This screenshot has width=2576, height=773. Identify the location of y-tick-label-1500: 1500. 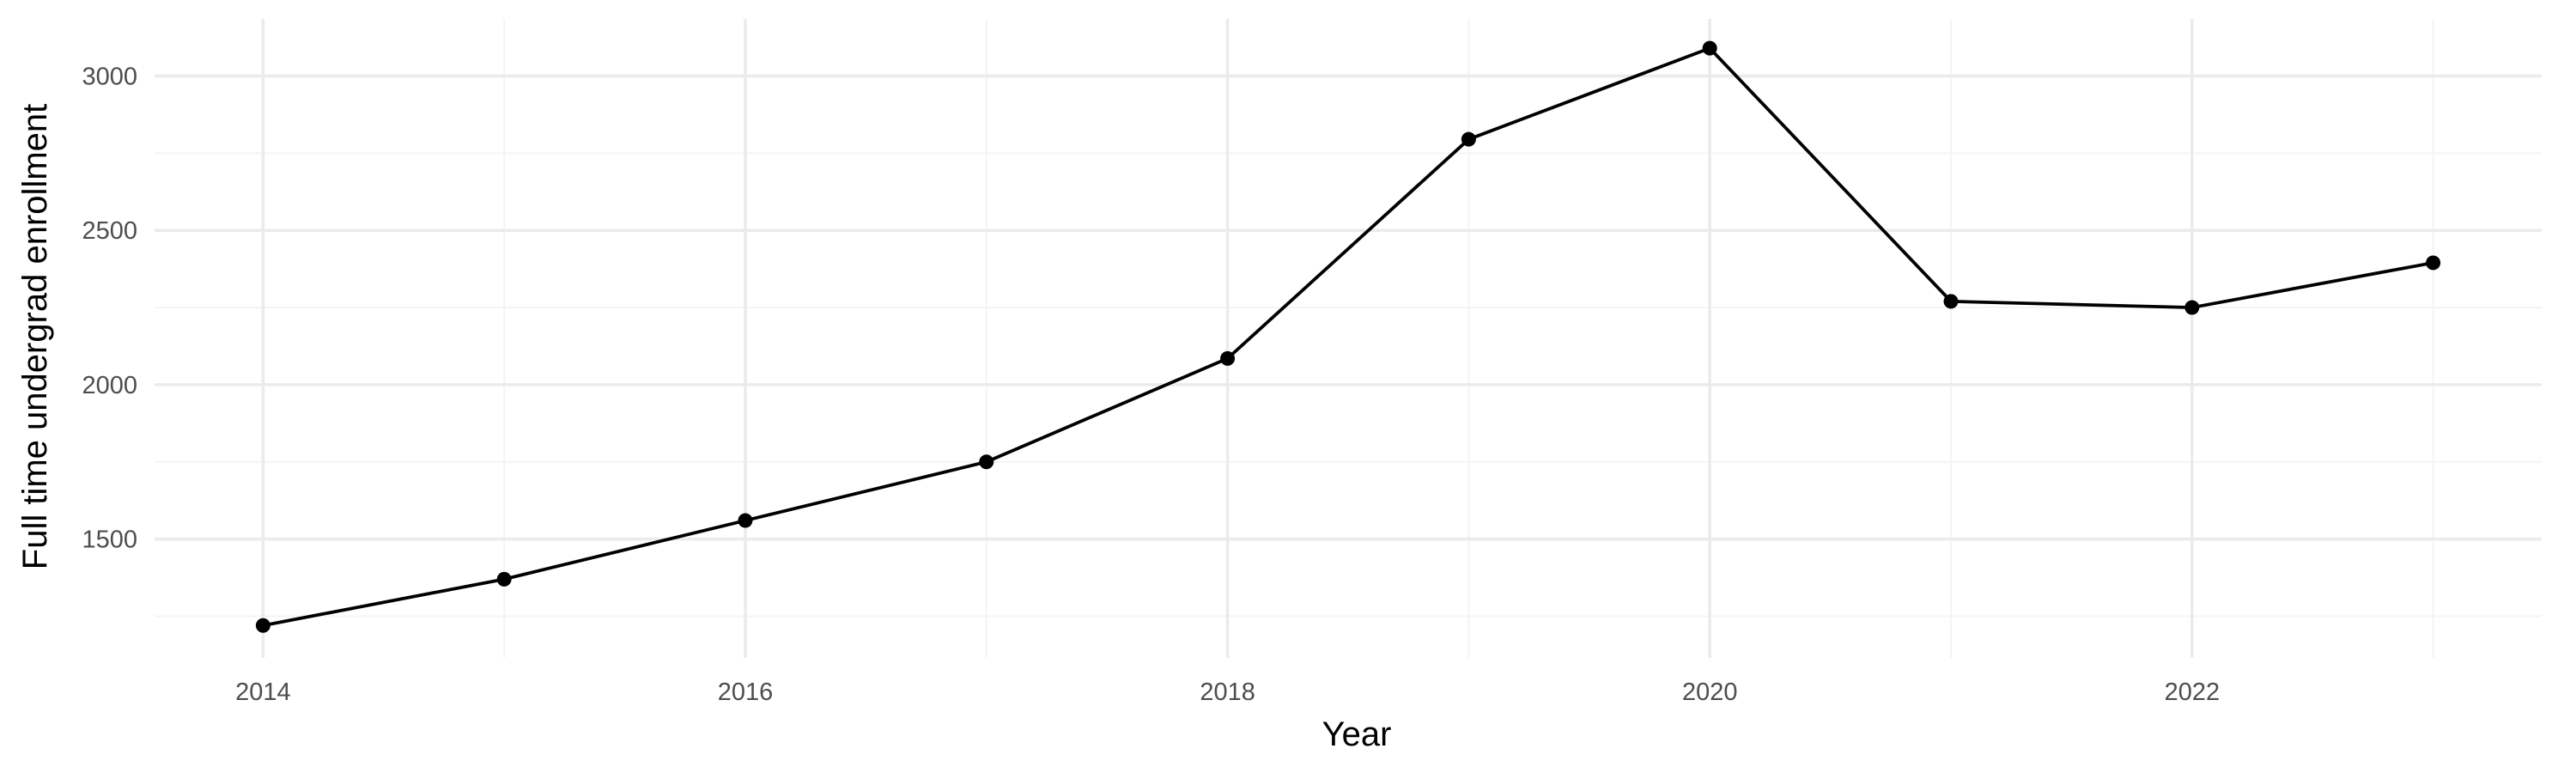
(109, 540).